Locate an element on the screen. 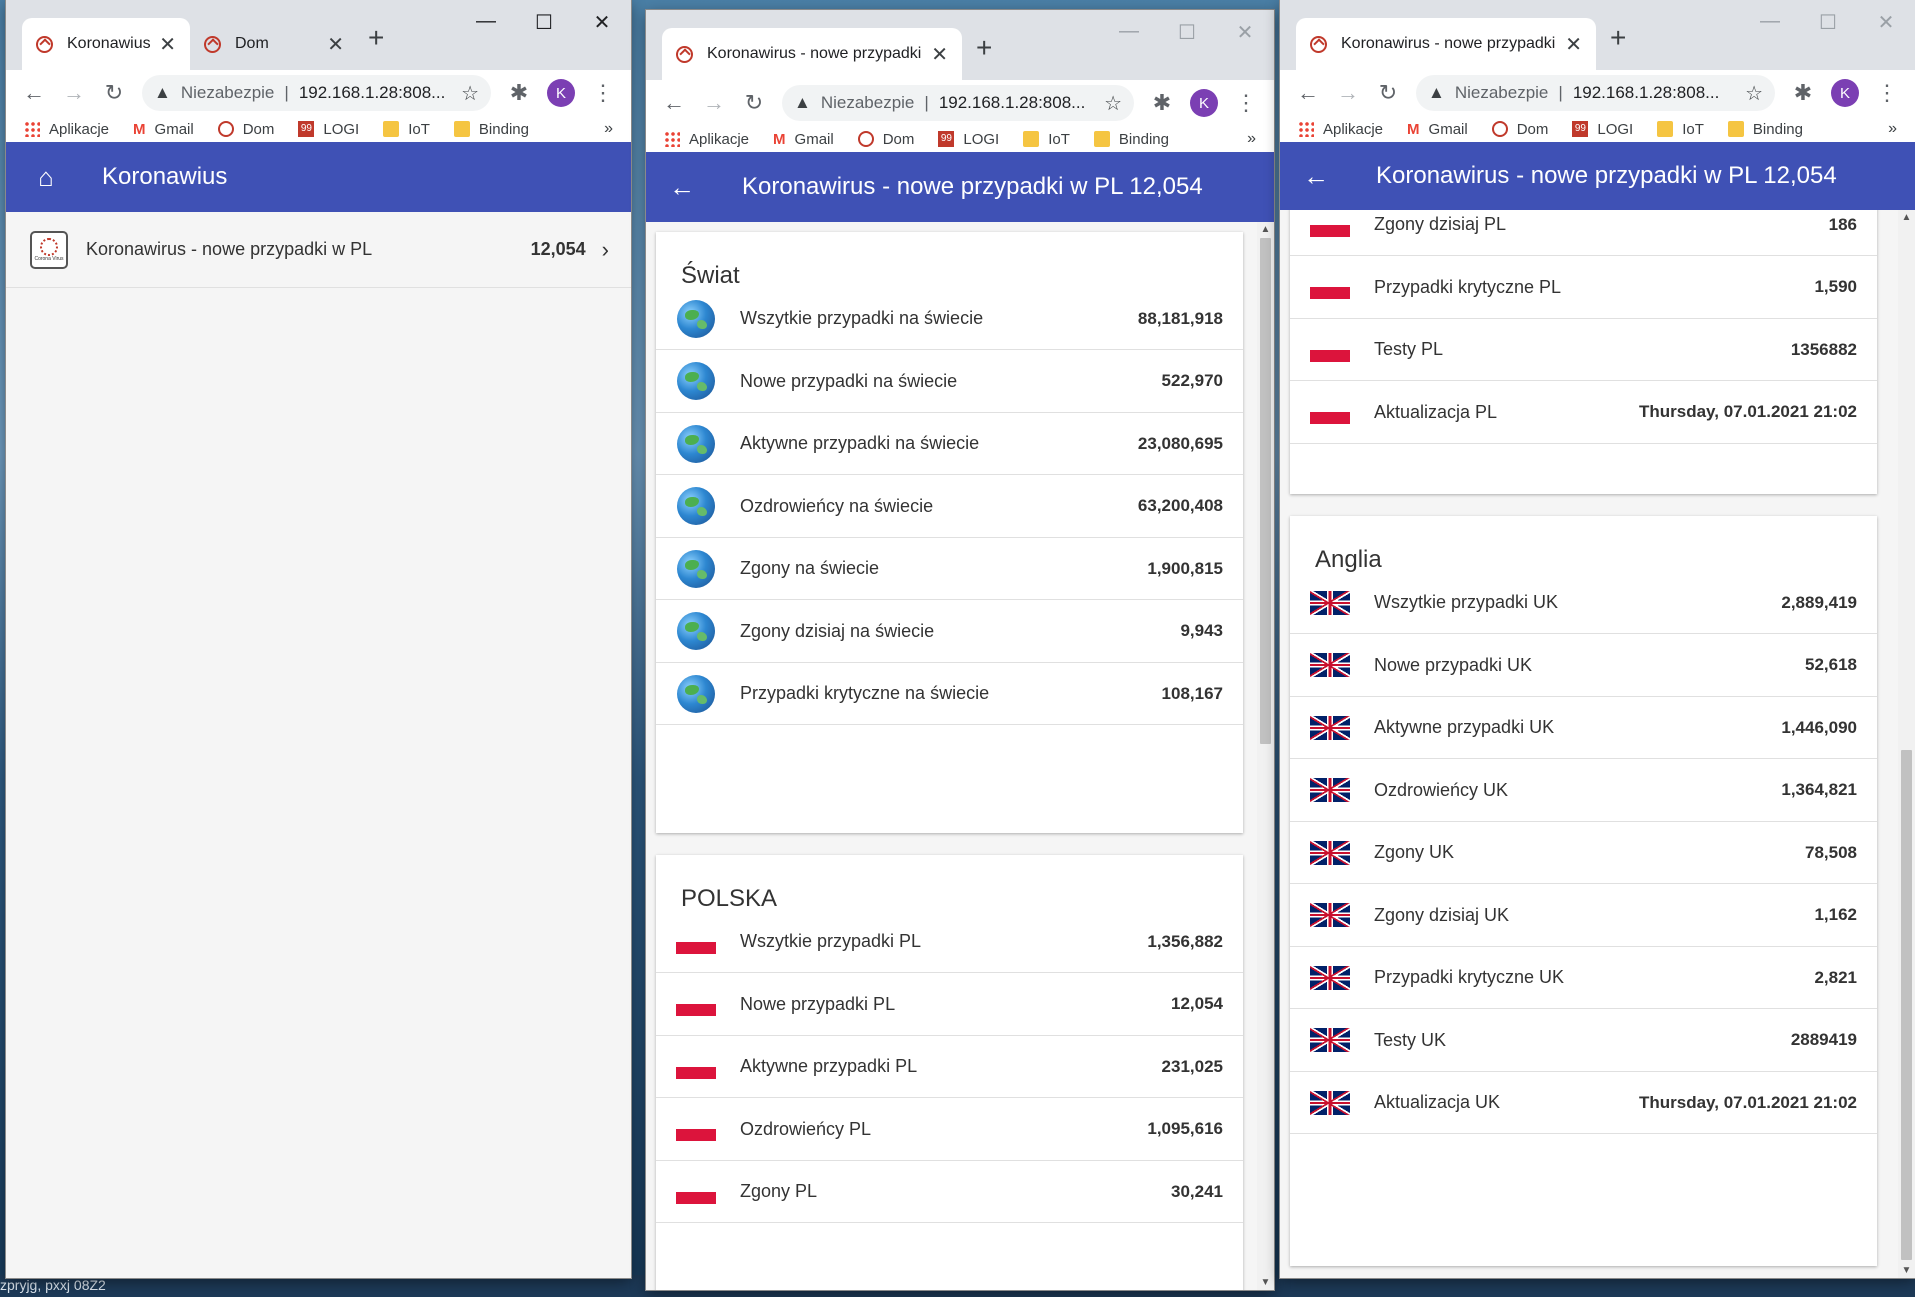  globe-icon is located at coordinates (696, 568).